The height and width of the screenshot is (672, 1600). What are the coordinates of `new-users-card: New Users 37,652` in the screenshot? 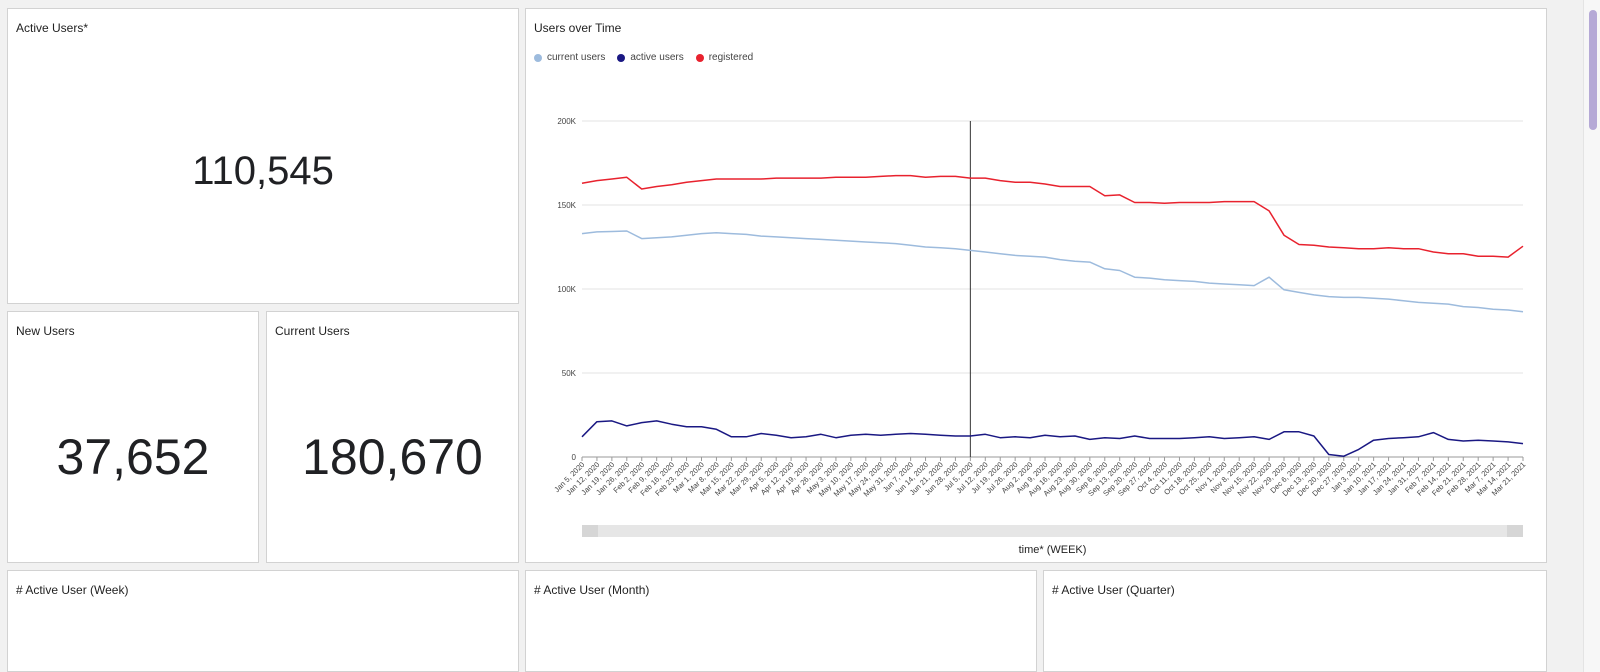 It's located at (133, 437).